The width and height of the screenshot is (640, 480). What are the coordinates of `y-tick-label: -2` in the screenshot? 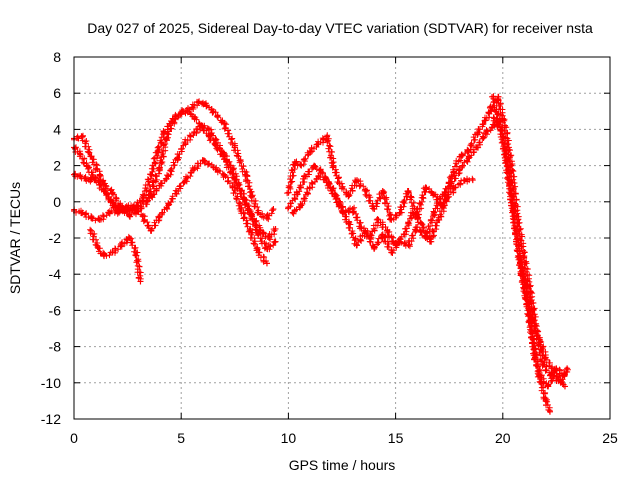 It's located at (55, 238).